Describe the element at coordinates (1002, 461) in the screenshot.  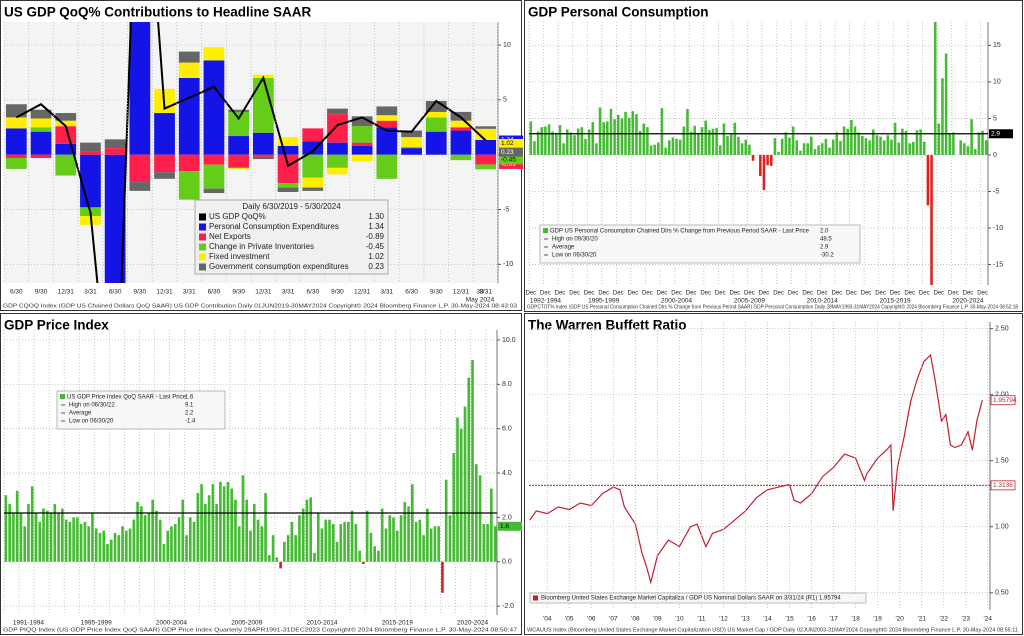
I see `y-tick-label: 1.50` at that location.